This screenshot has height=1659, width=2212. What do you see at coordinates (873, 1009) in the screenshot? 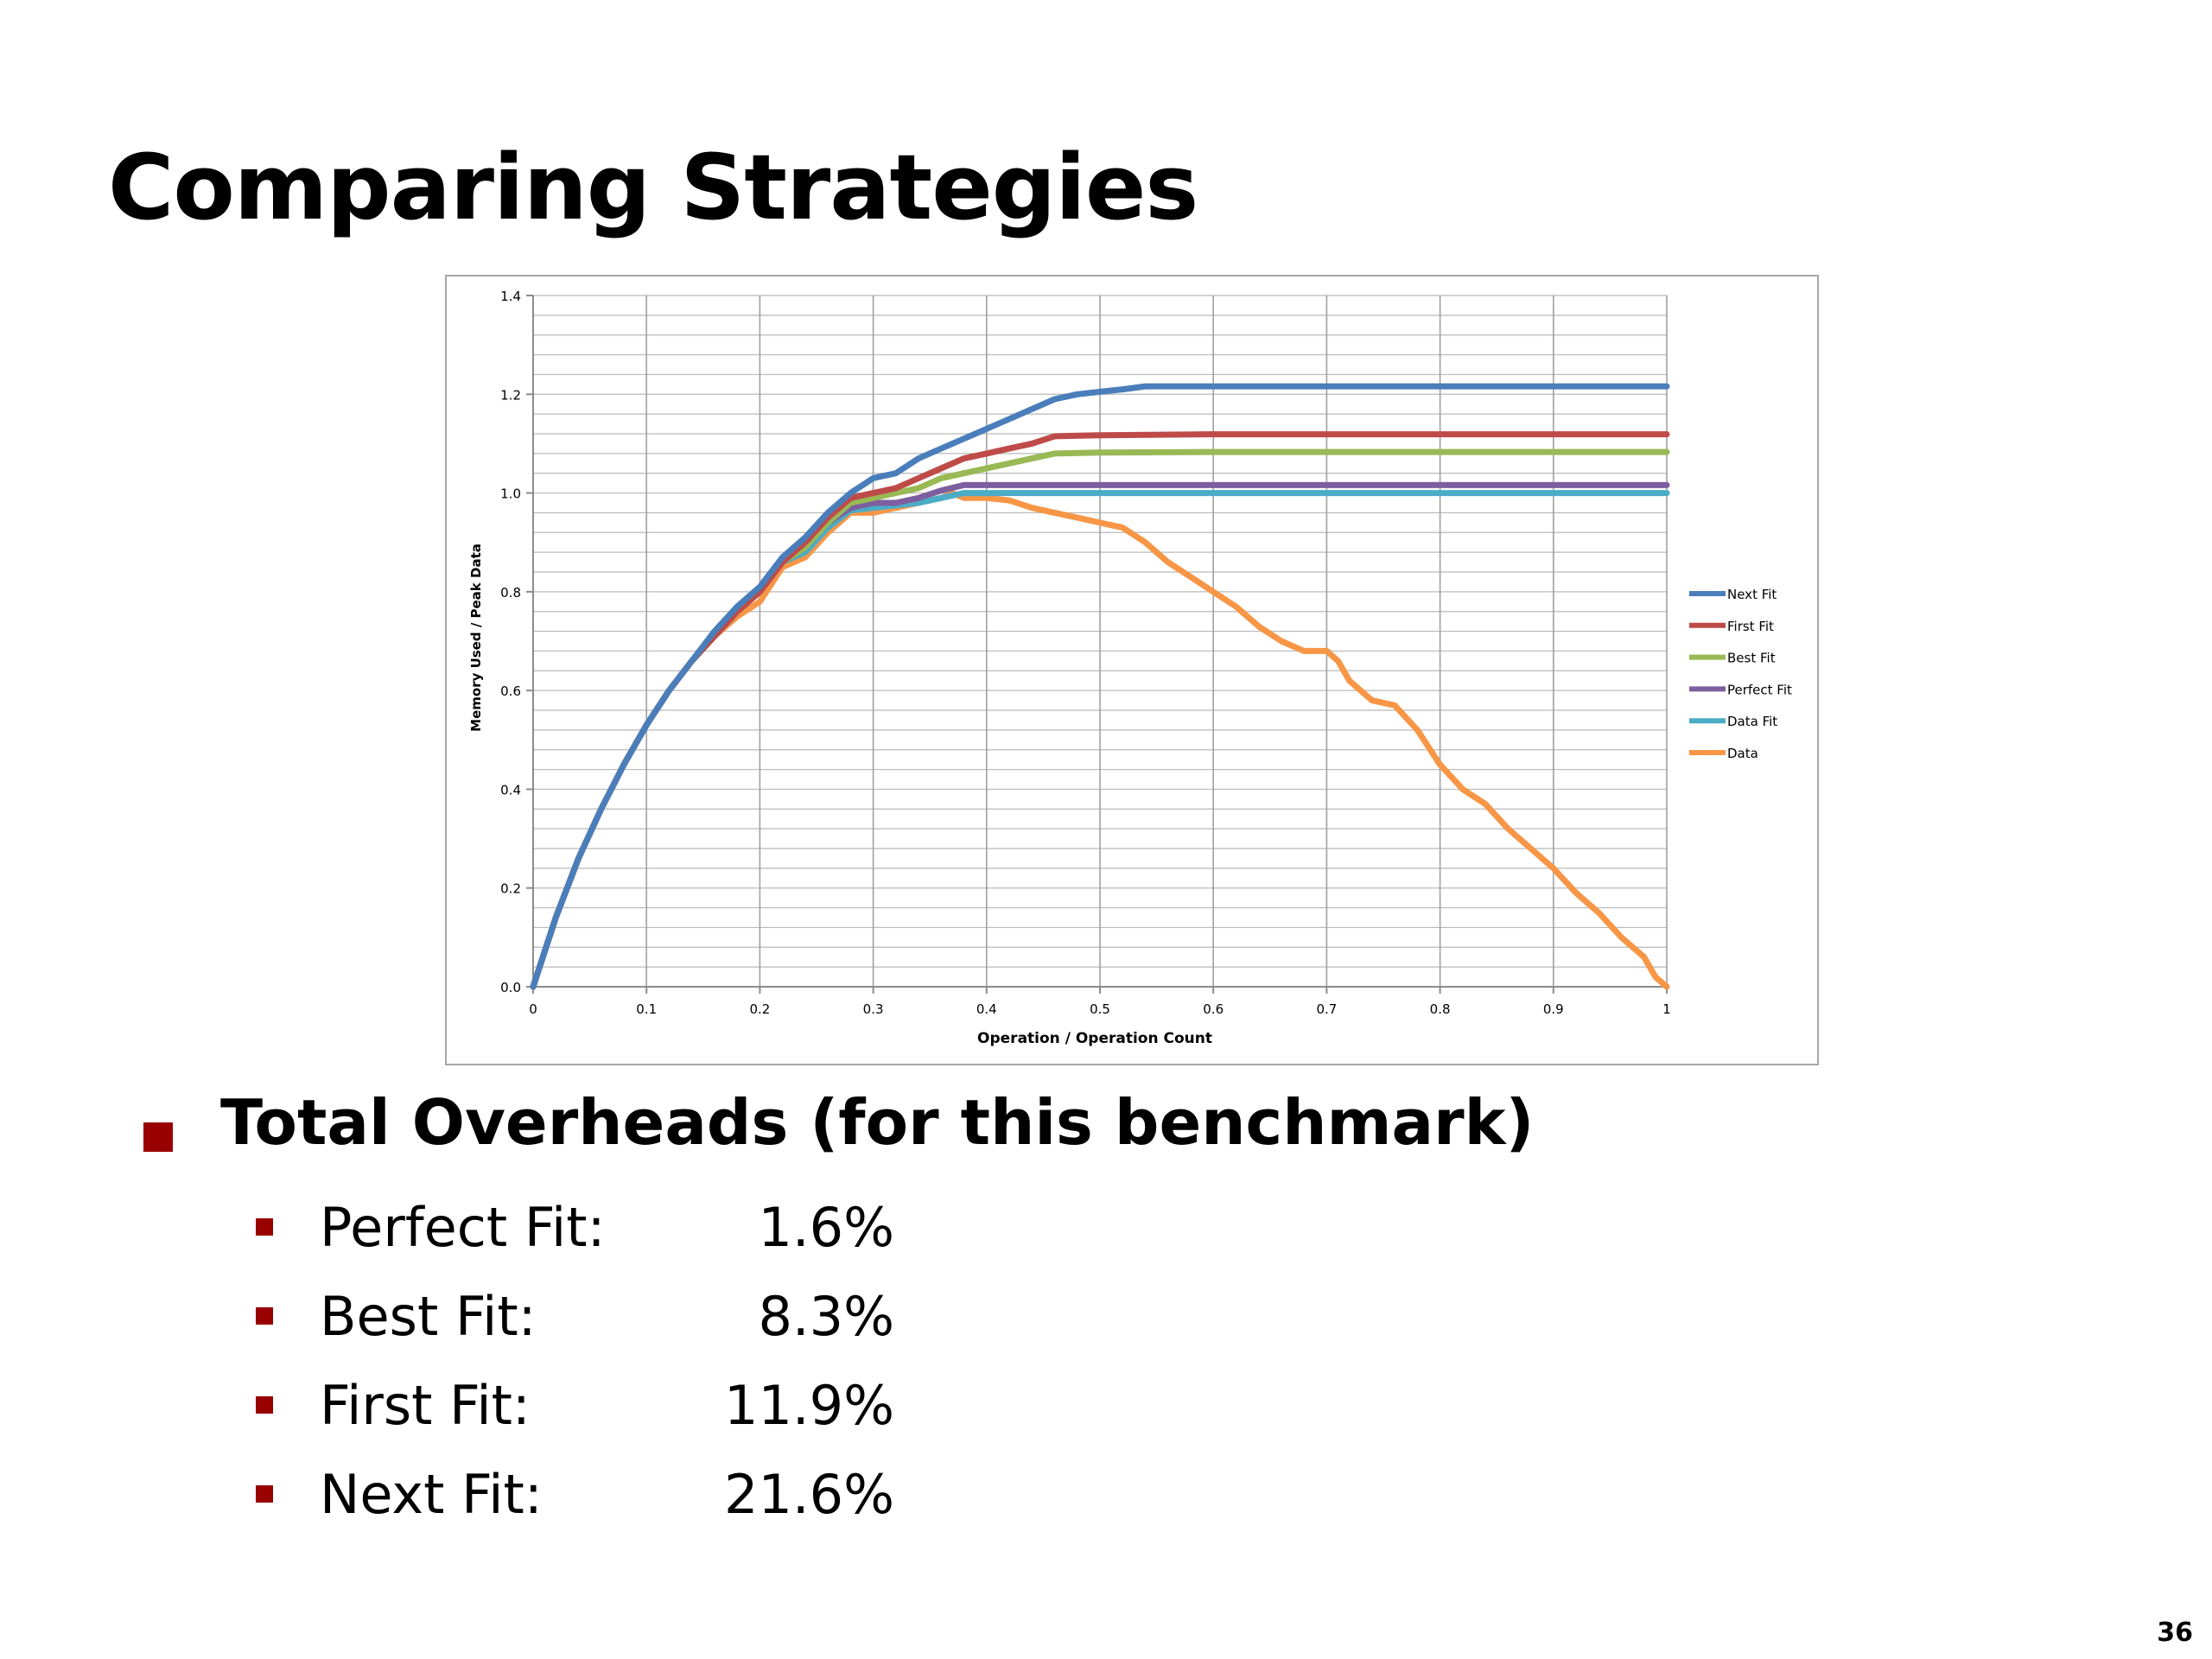
I see `x-tick-label: 0.3` at bounding box center [873, 1009].